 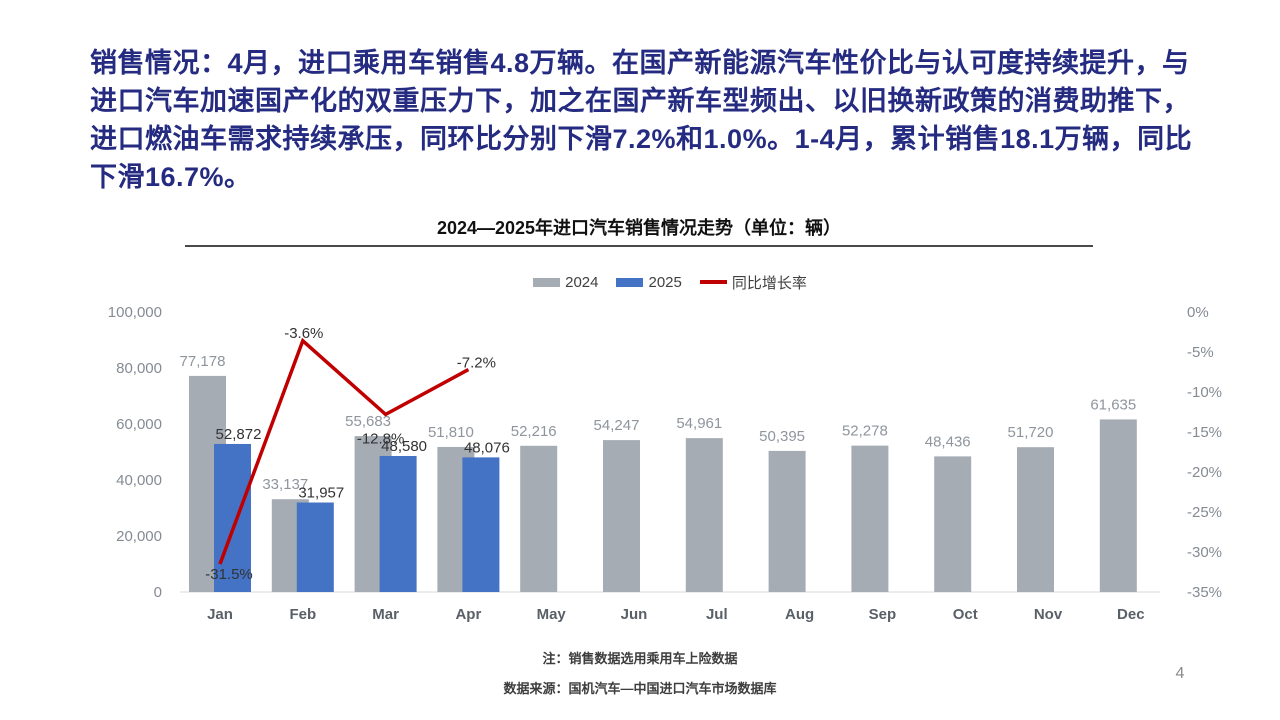 What do you see at coordinates (870, 518) in the screenshot?
I see `bar-2024-sep` at bounding box center [870, 518].